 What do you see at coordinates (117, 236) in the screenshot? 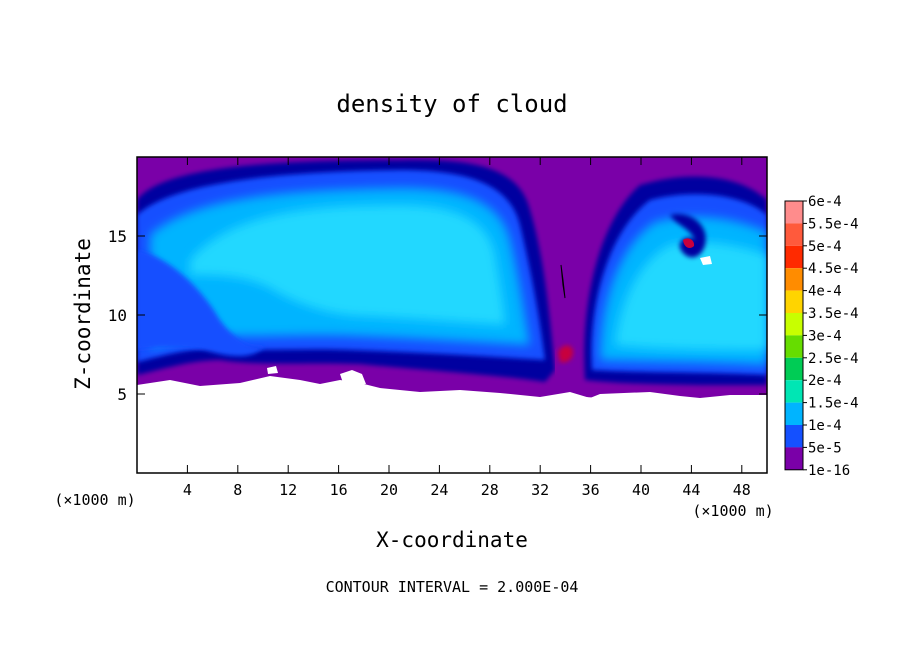
I see `y-tick-label: 15` at bounding box center [117, 236].